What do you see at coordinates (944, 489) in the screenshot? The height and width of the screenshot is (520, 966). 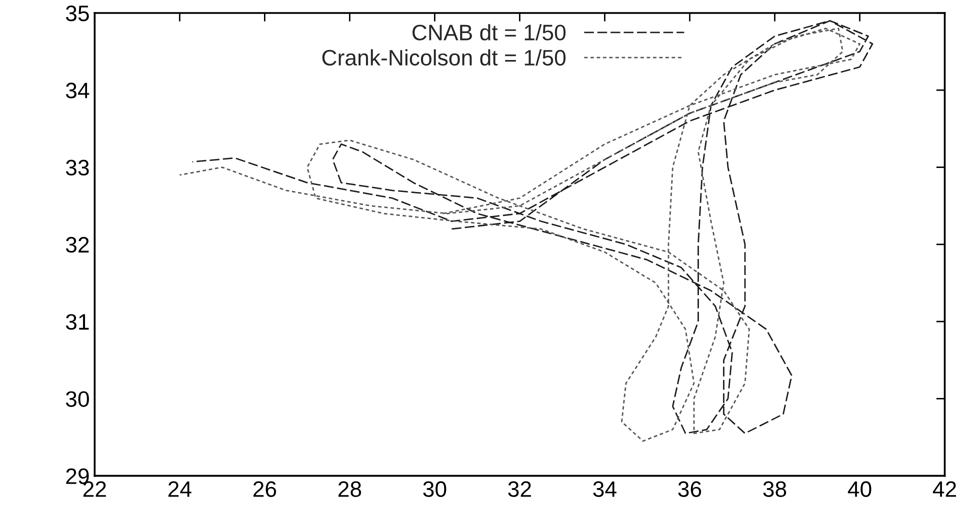 I see `x-tick-label: 42` at bounding box center [944, 489].